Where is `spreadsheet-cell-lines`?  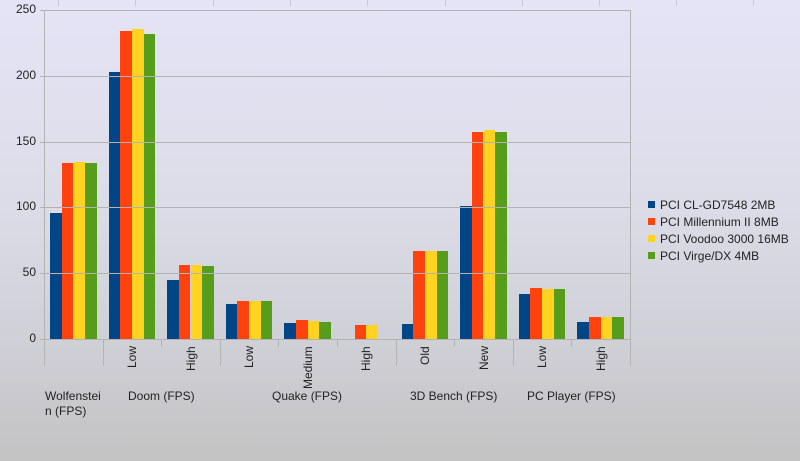
spreadsheet-cell-lines is located at coordinates (400, 4).